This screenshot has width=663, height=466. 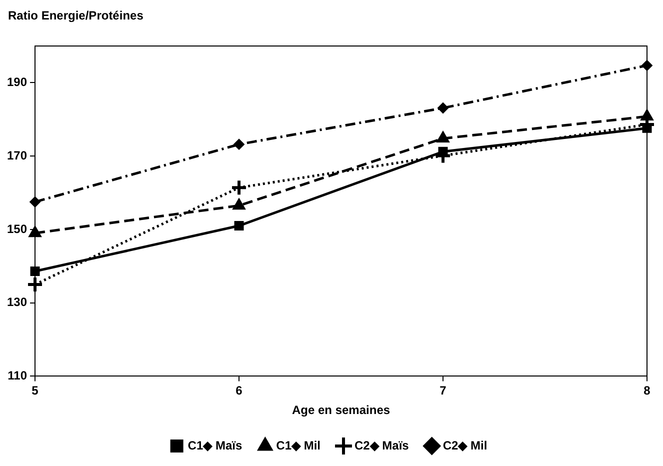 What do you see at coordinates (215, 445) in the screenshot?
I see `legend-label: C1◆ Maïs` at bounding box center [215, 445].